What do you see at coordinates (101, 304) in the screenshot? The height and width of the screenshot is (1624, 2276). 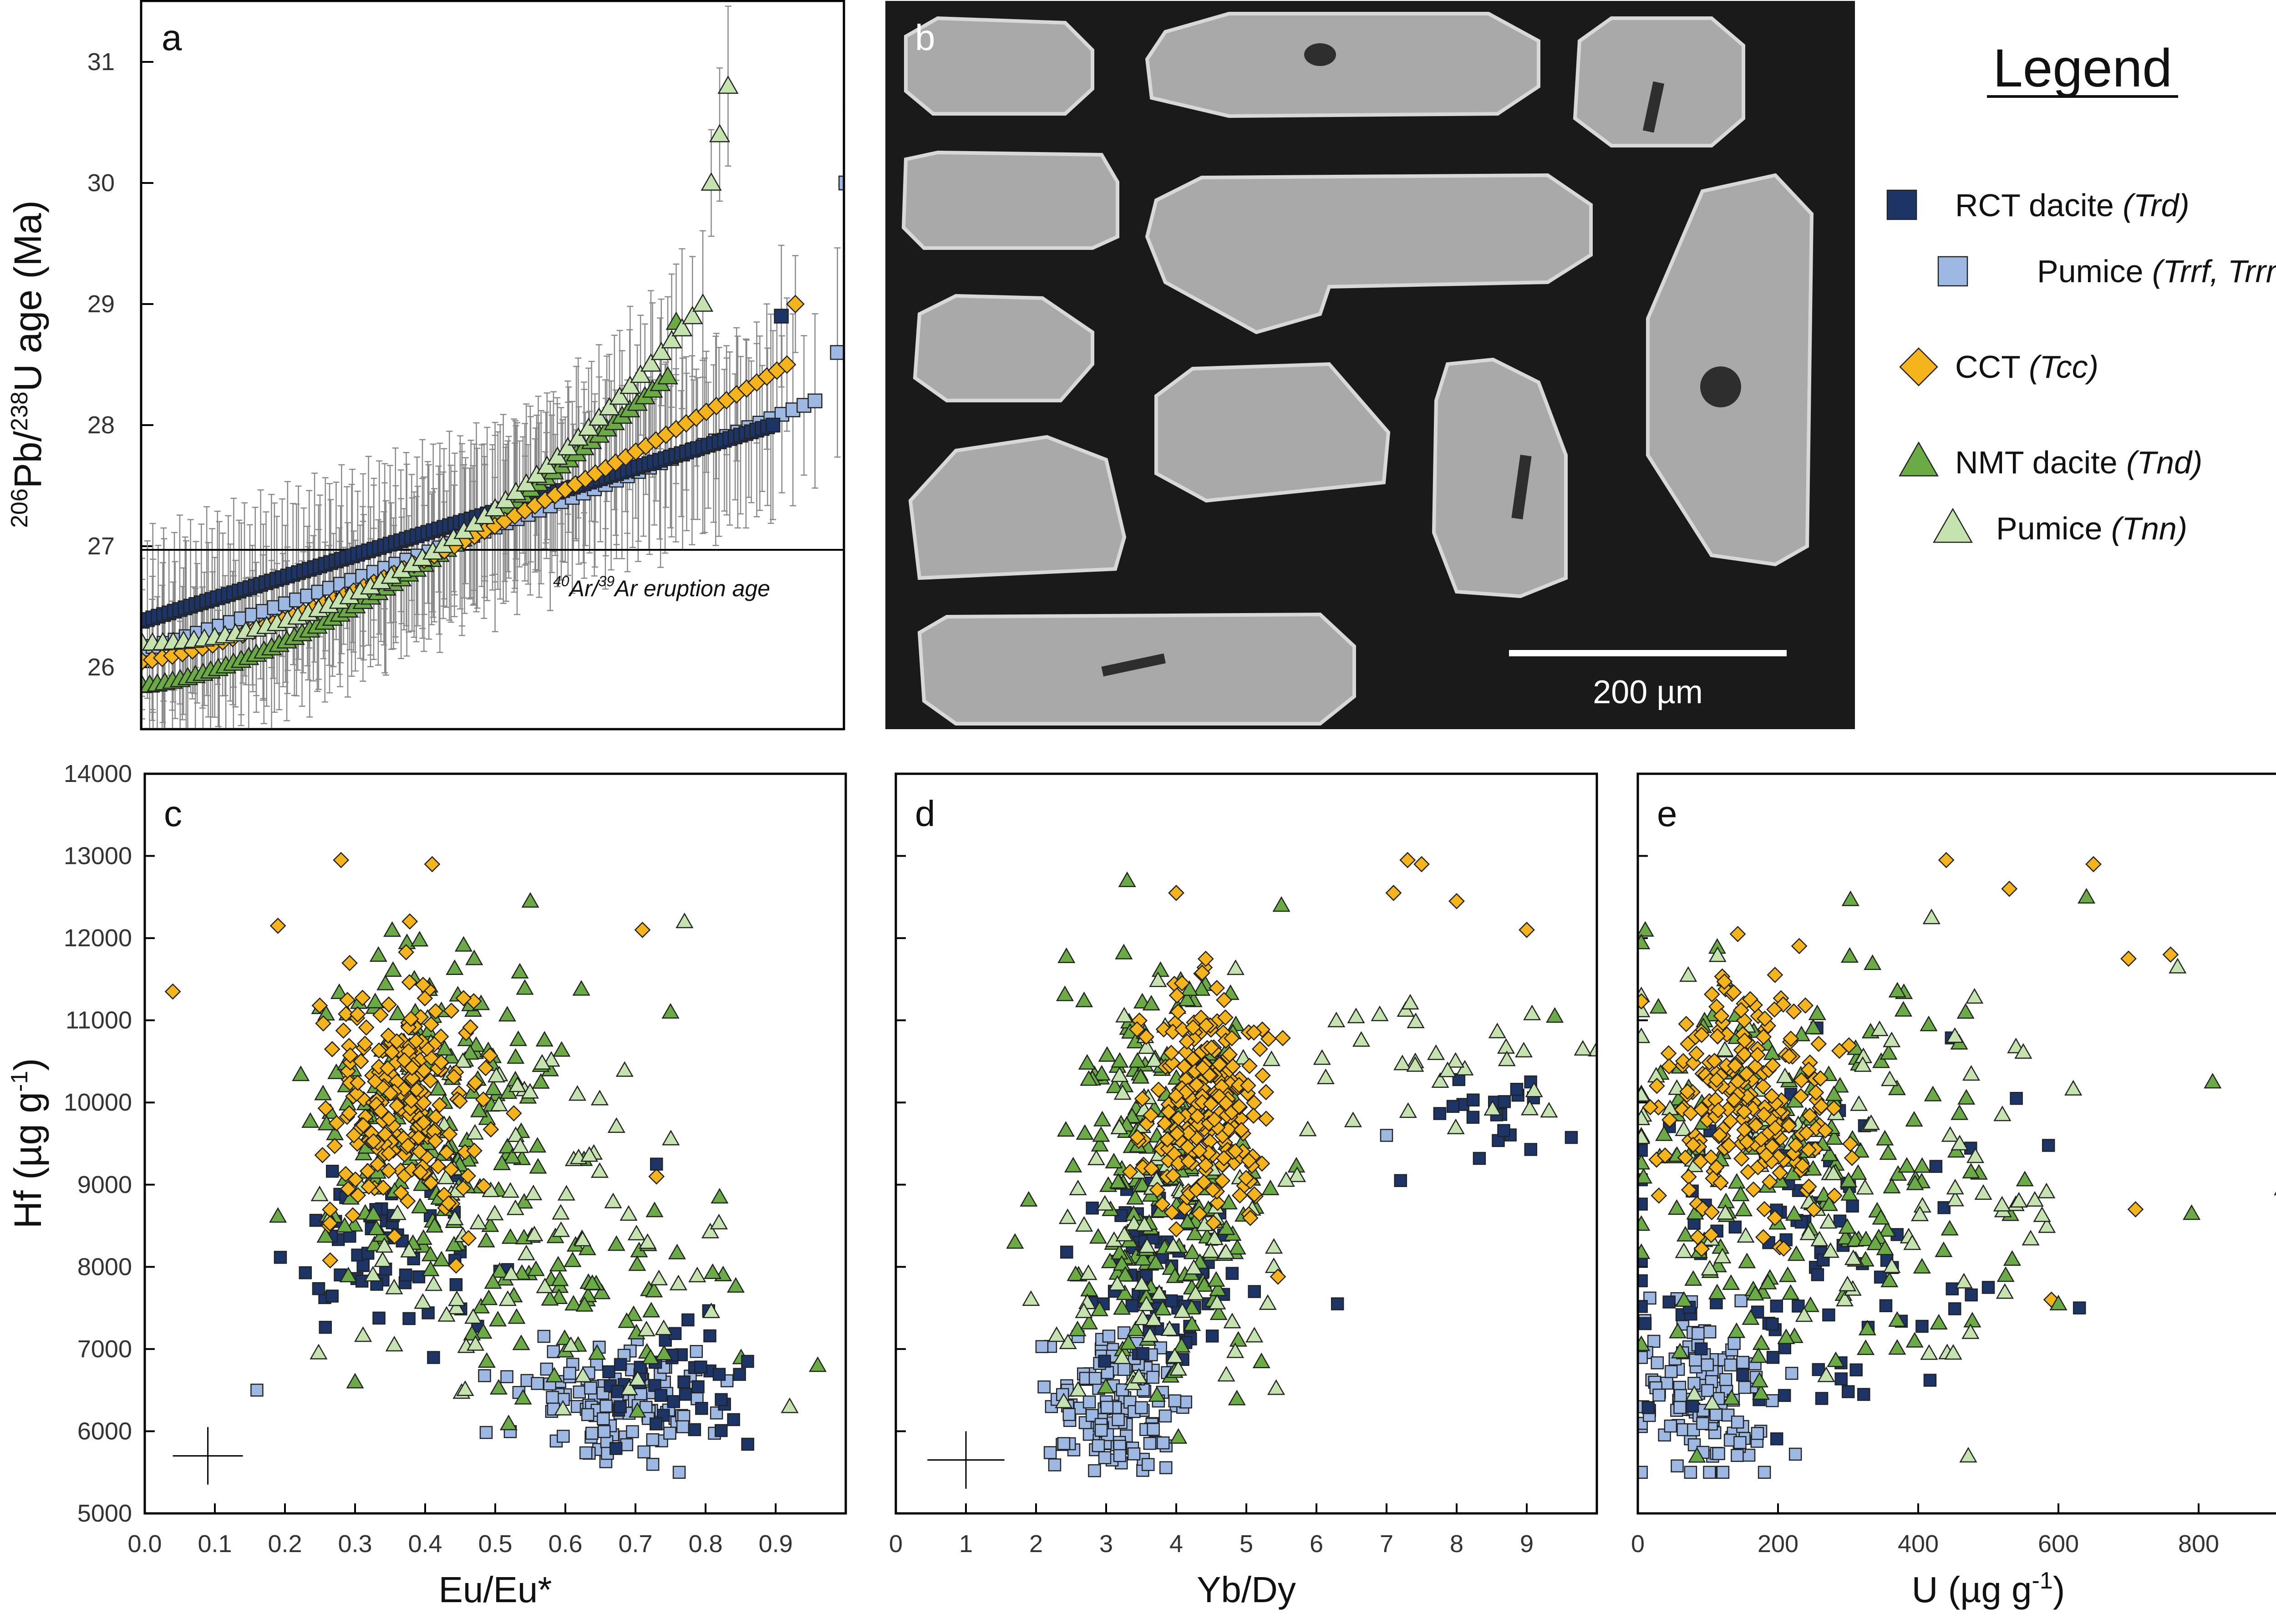 I see `panel-a-ytick-label: 29` at bounding box center [101, 304].